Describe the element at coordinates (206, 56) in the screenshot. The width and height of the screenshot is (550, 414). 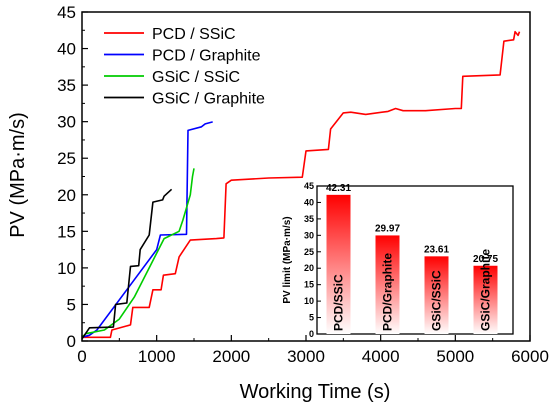
I see `legend-label-pcd-graphite: PCD / Graphite` at that location.